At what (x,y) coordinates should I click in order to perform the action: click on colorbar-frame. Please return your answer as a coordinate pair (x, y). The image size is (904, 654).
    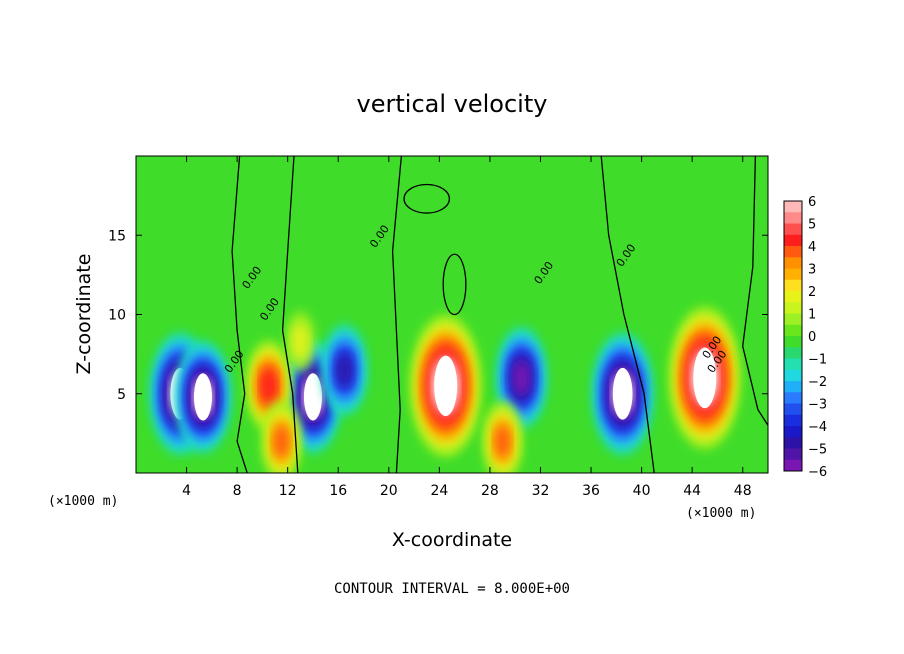
    Looking at the image, I should click on (793, 336).